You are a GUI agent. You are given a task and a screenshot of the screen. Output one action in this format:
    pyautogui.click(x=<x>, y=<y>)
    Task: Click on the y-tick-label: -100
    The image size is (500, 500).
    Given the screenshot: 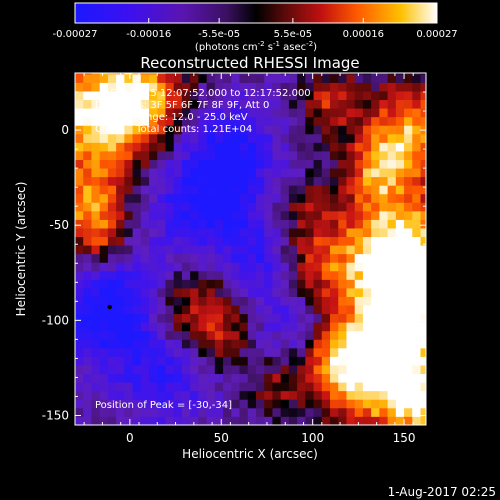 What is the action you would take?
    pyautogui.click(x=55, y=320)
    